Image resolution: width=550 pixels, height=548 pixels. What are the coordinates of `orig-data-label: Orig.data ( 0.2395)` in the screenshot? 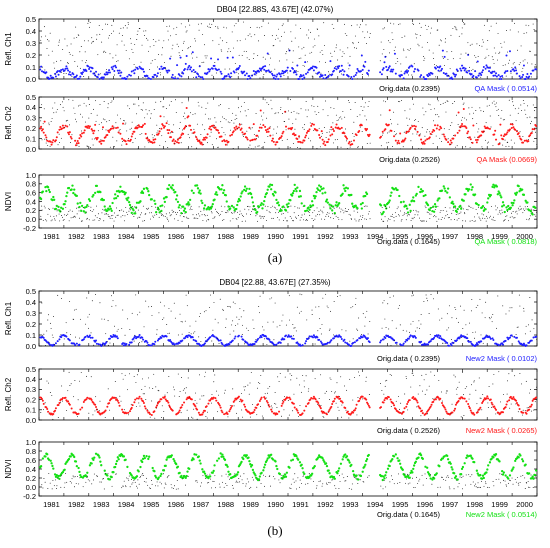 It's located at (408, 358).